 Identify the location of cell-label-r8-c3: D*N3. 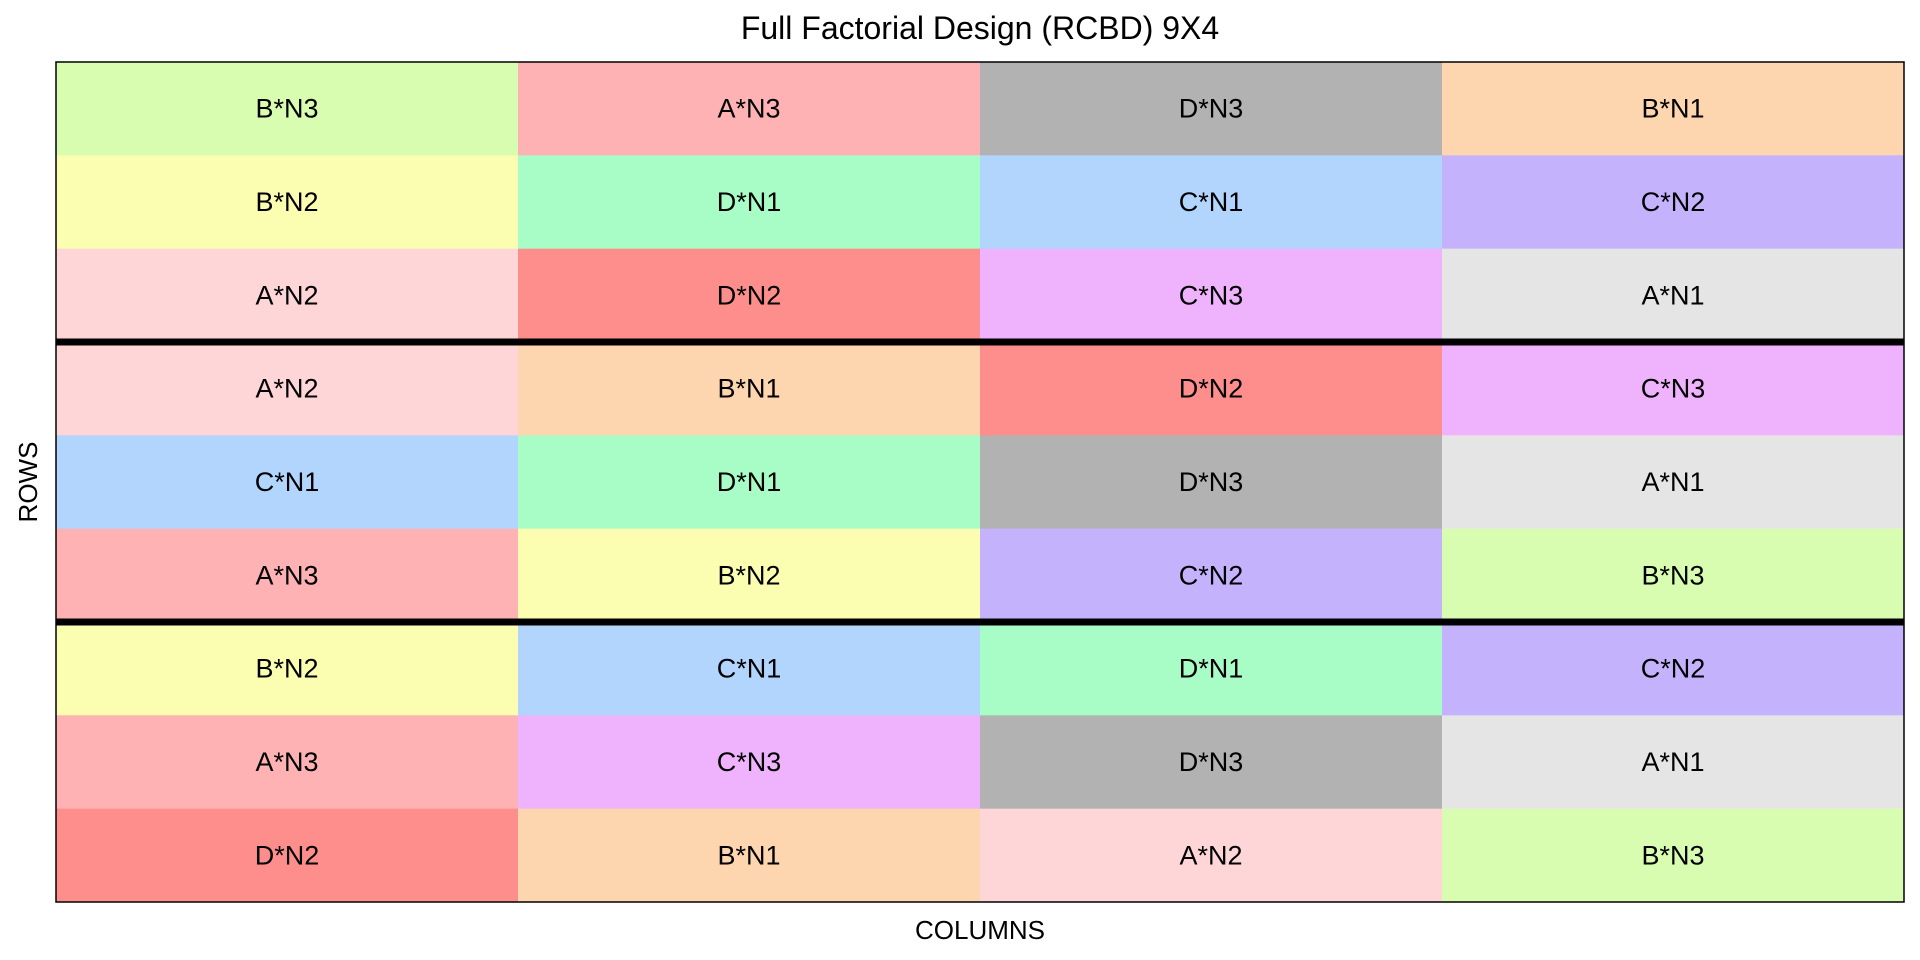
(1211, 762).